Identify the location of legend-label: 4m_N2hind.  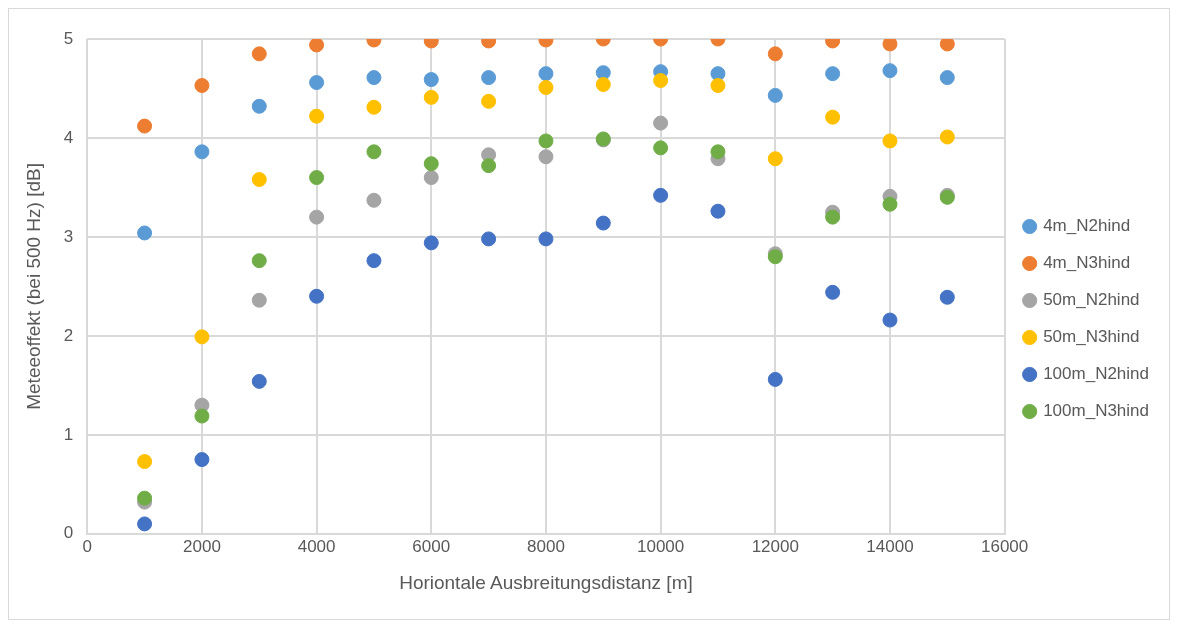
(1087, 226).